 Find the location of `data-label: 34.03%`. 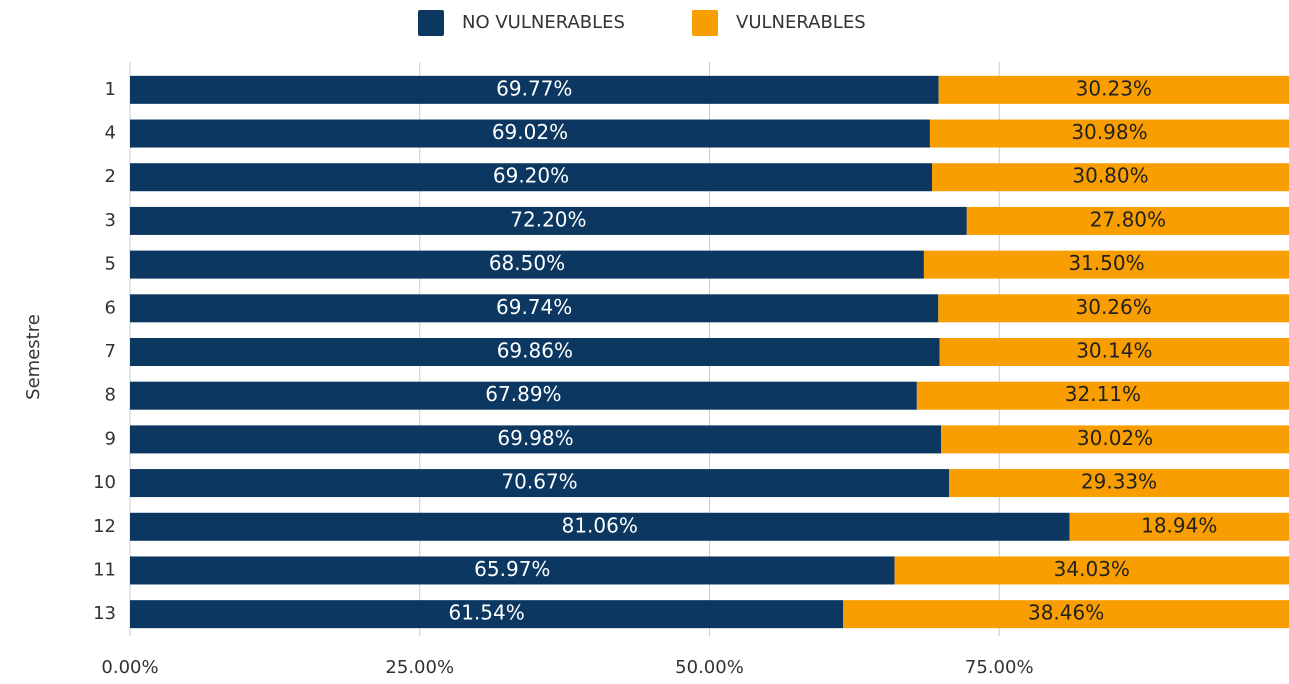

data-label: 34.03% is located at coordinates (1092, 569).